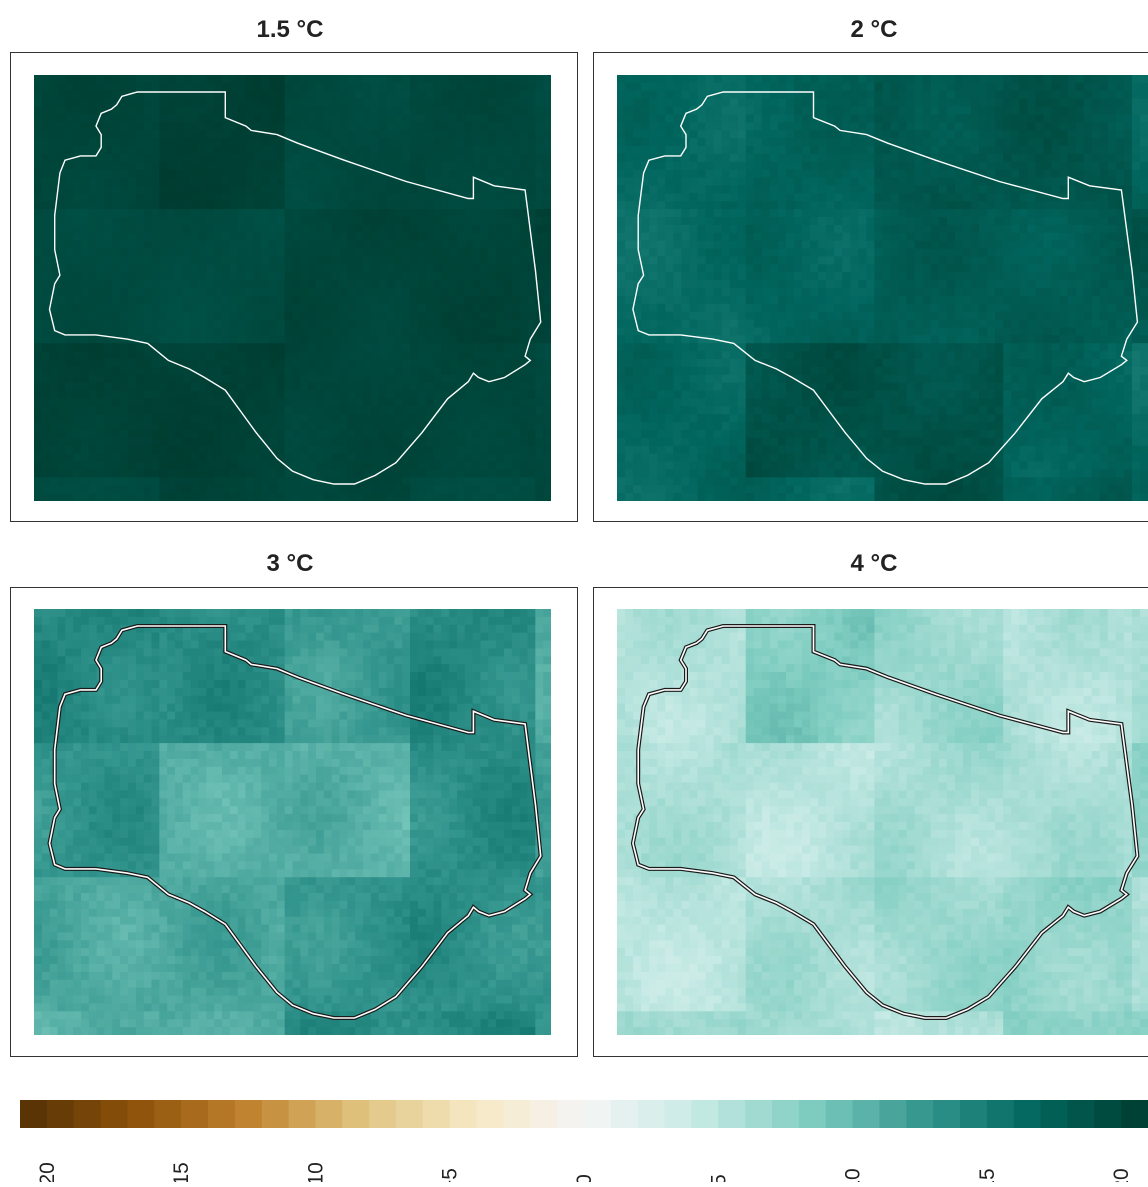 This screenshot has width=1148, height=1187. Describe the element at coordinates (47, 1172) in the screenshot. I see `colorbar-tick-label: −20` at that location.